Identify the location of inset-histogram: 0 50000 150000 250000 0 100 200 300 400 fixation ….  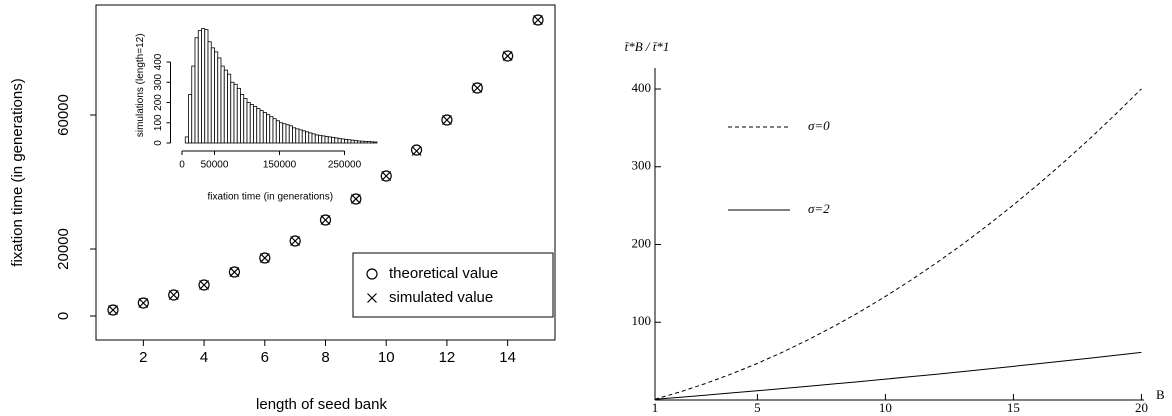
(256, 115).